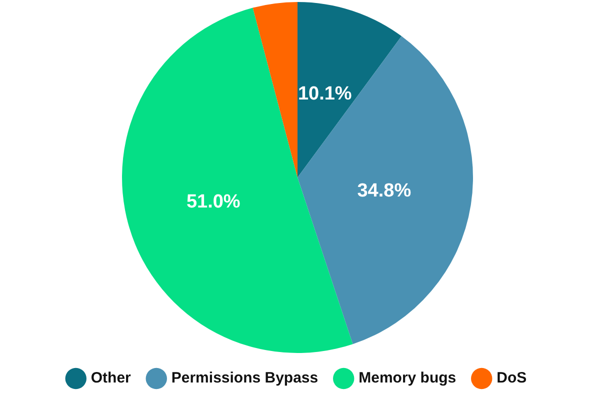 The height and width of the screenshot is (398, 595). I want to click on legend-label: Other, so click(111, 378).